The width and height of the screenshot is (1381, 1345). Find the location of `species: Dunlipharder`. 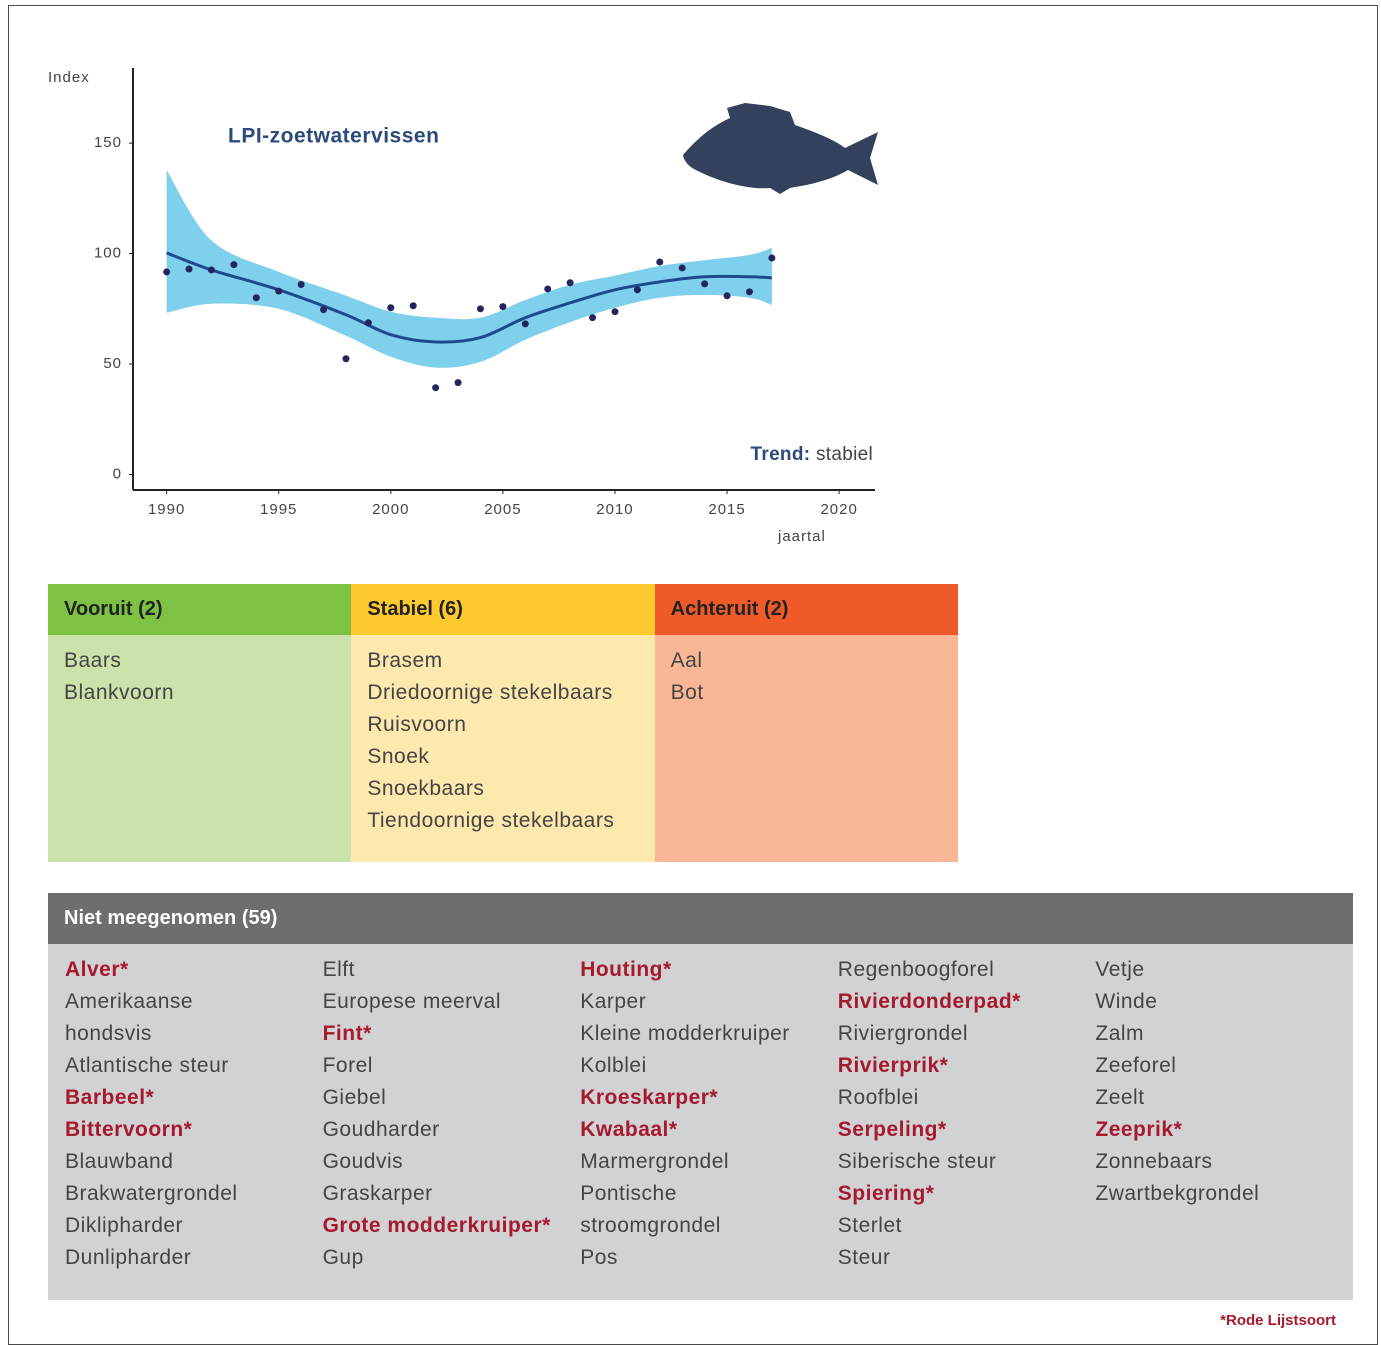

species: Dunlipharder is located at coordinates (128, 1257).